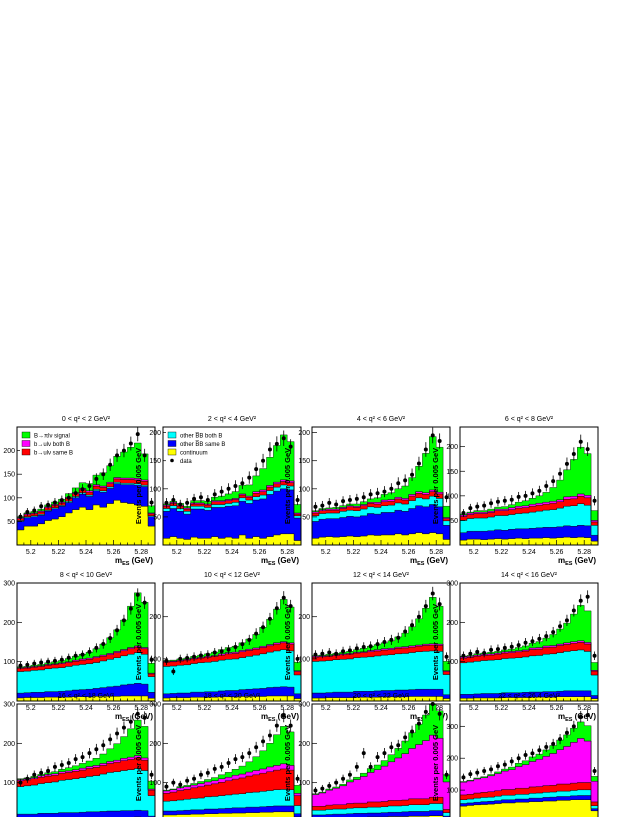  Describe the element at coordinates (26, 435) in the screenshot. I see `legend-swatch-signal` at that location.